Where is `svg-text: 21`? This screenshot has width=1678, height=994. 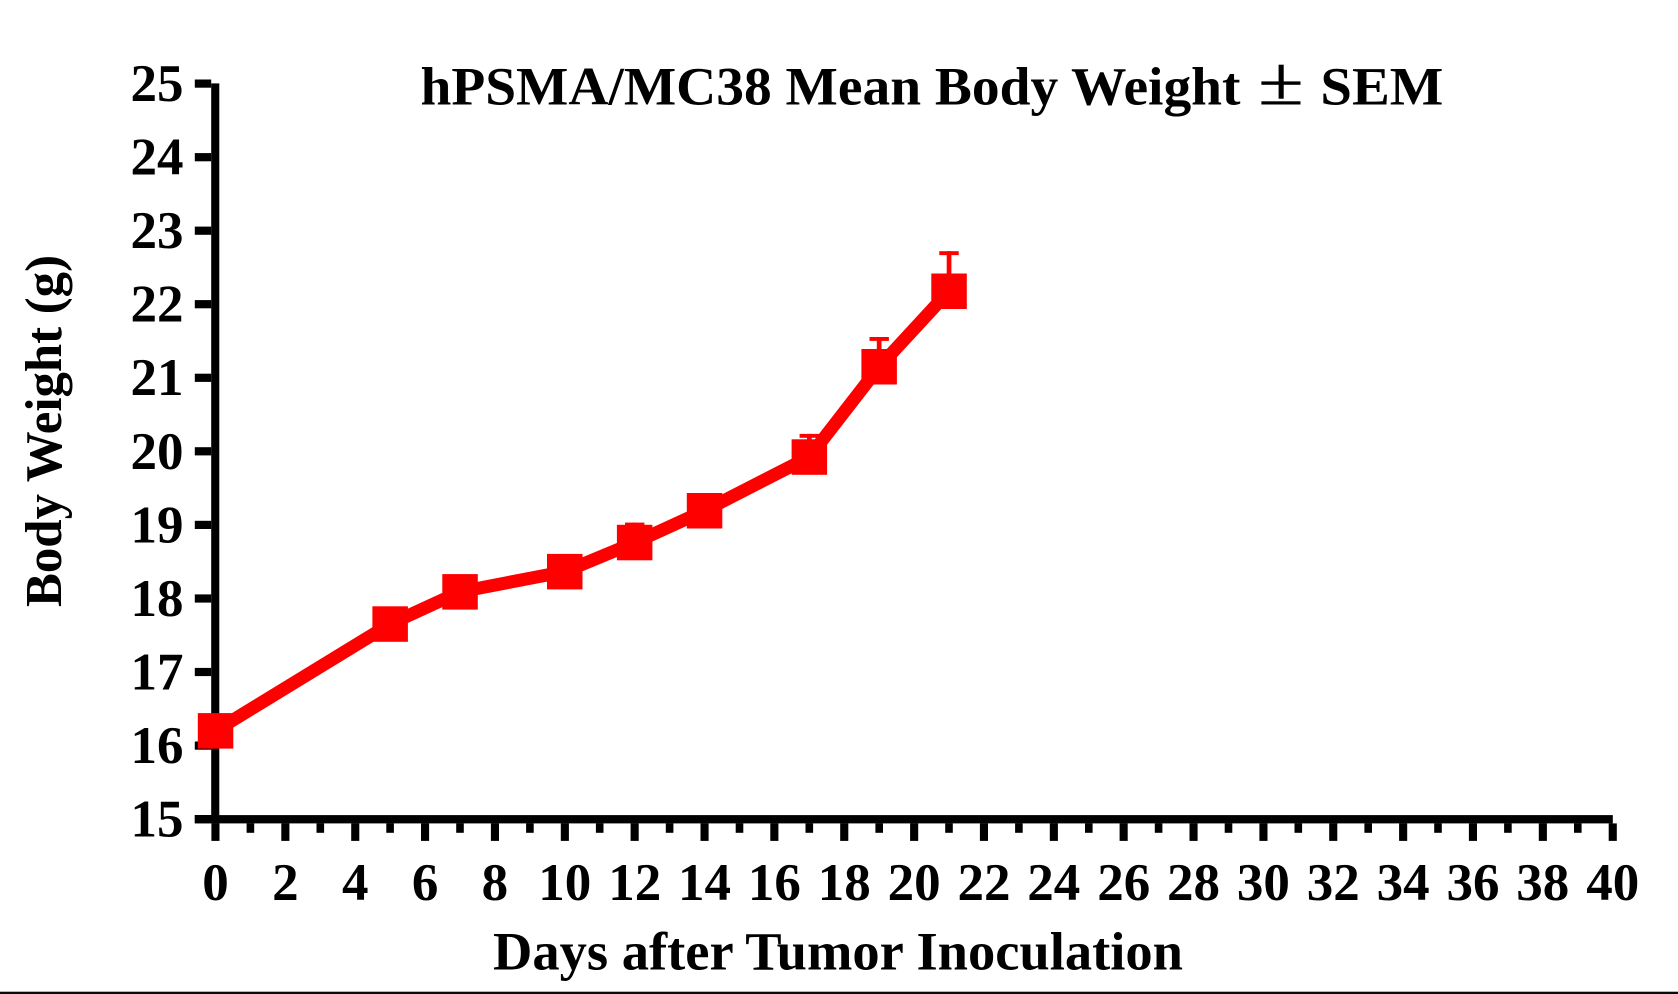 svg-text: 21 is located at coordinates (157, 378).